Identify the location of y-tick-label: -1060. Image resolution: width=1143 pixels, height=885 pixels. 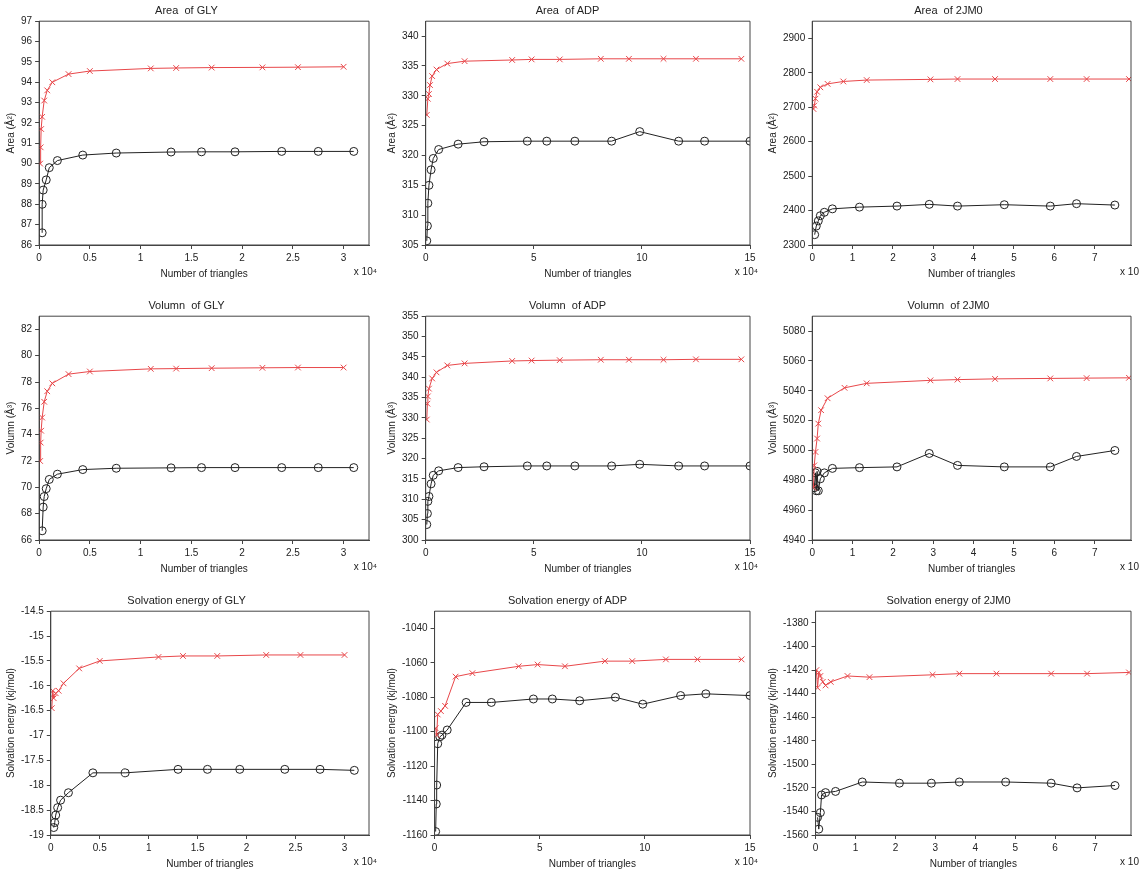
(415, 662).